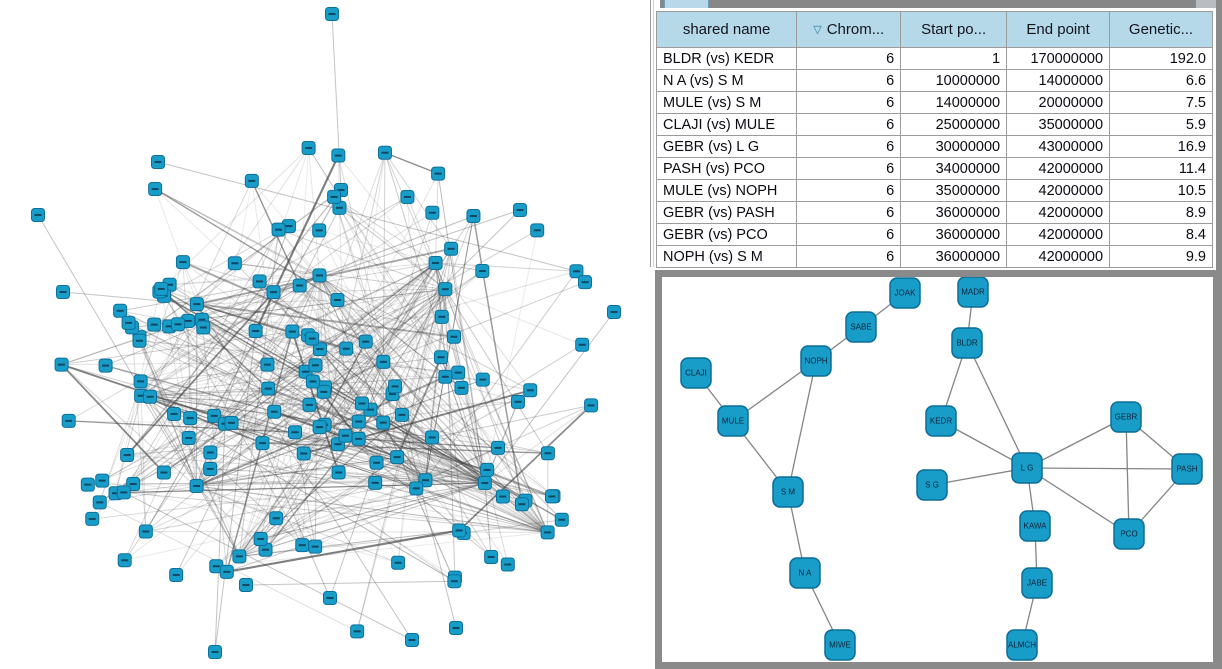 The width and height of the screenshot is (1222, 669). What do you see at coordinates (726, 58) in the screenshot?
I see `table-cell: BLDR (vs) KEDR` at bounding box center [726, 58].